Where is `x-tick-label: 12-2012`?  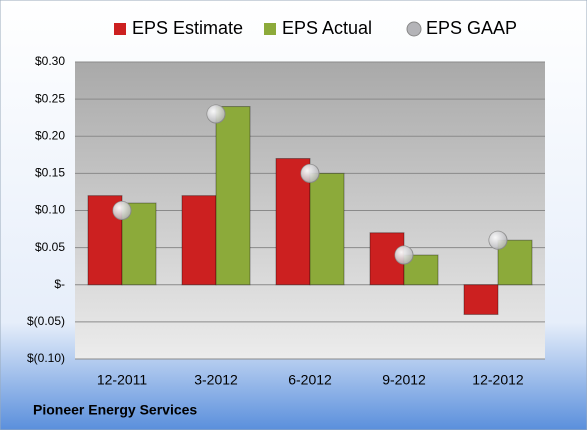 x-tick-label: 12-2012 is located at coordinates (498, 380).